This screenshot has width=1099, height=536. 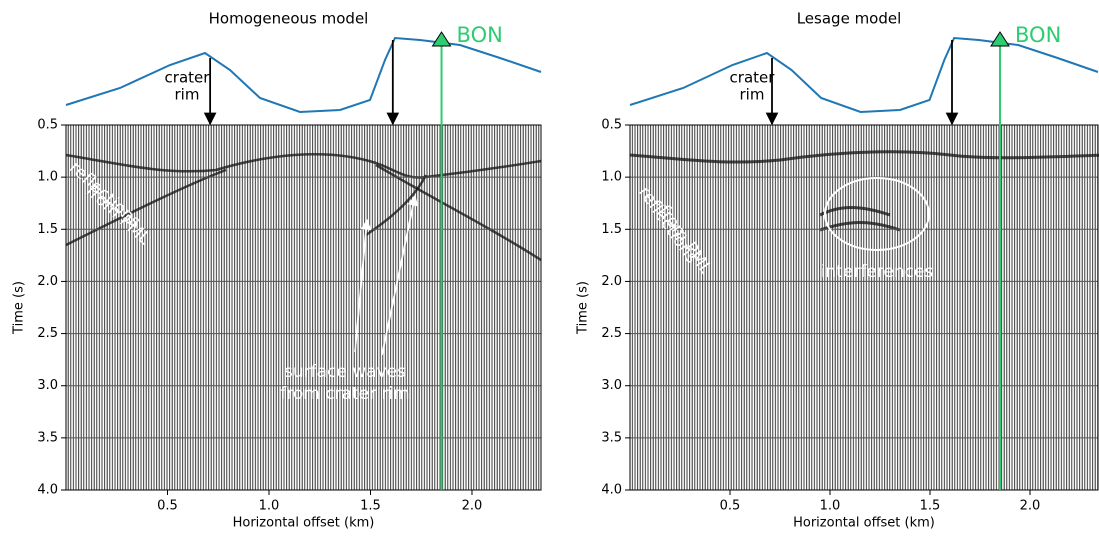 I want to click on panel-title: Lesage model, so click(x=849, y=19).